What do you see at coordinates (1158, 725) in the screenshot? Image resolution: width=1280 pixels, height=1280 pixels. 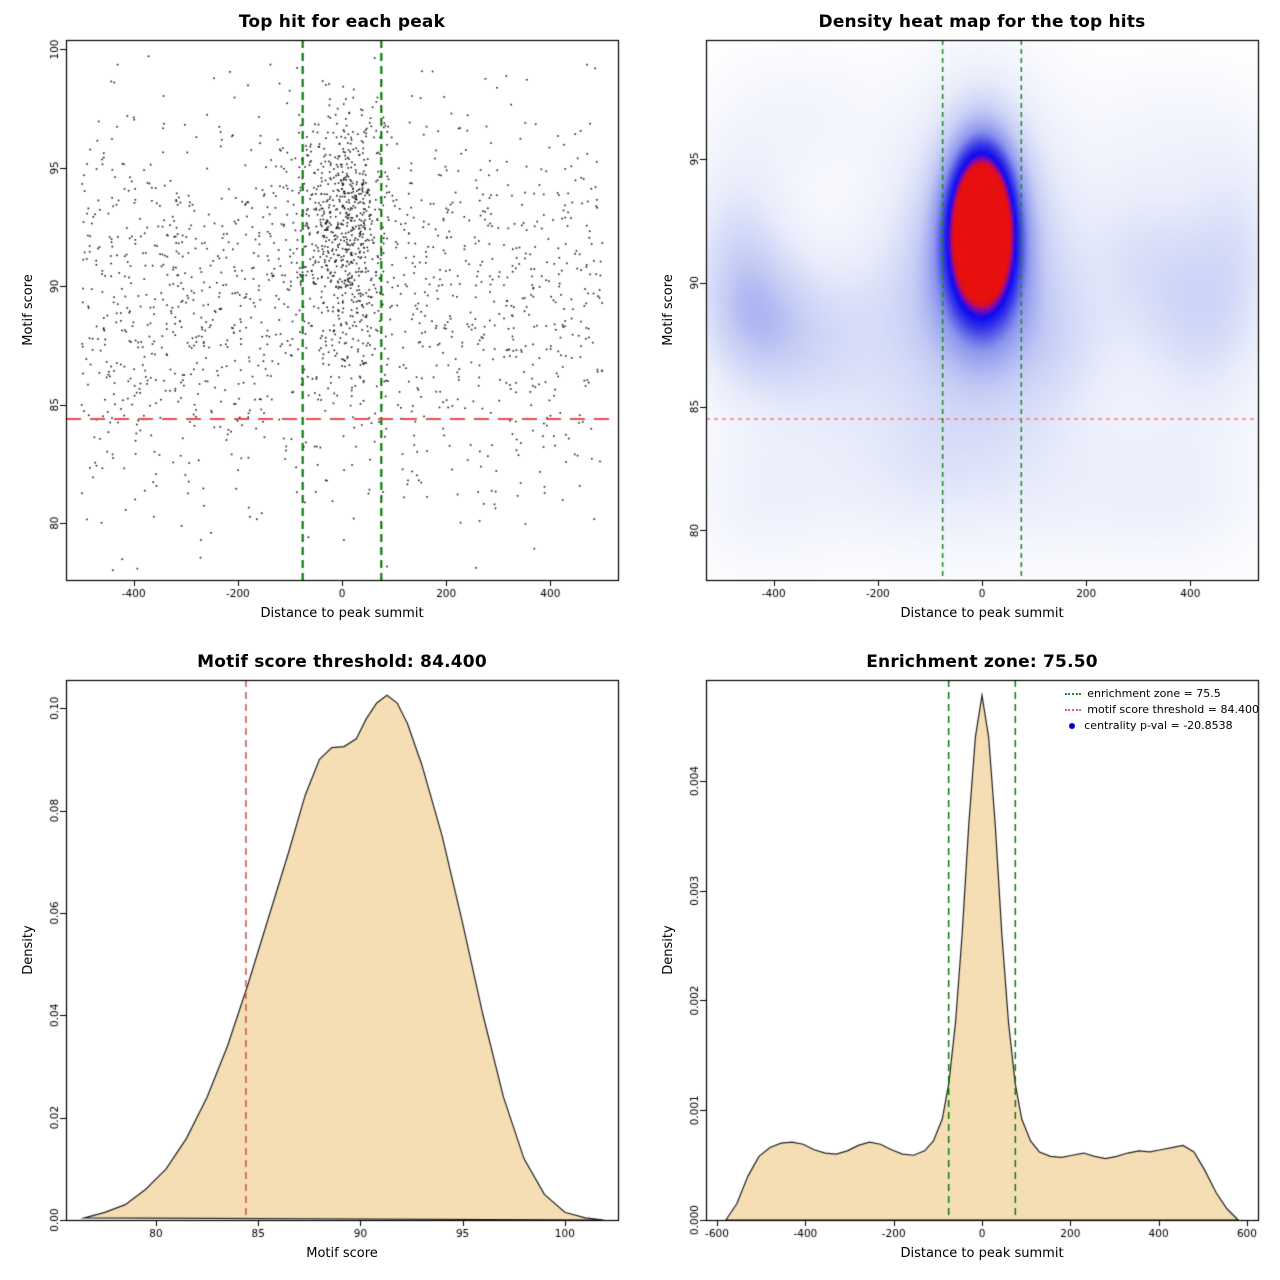 I see `legend-label: centrality p-val = -20.8538` at bounding box center [1158, 725].